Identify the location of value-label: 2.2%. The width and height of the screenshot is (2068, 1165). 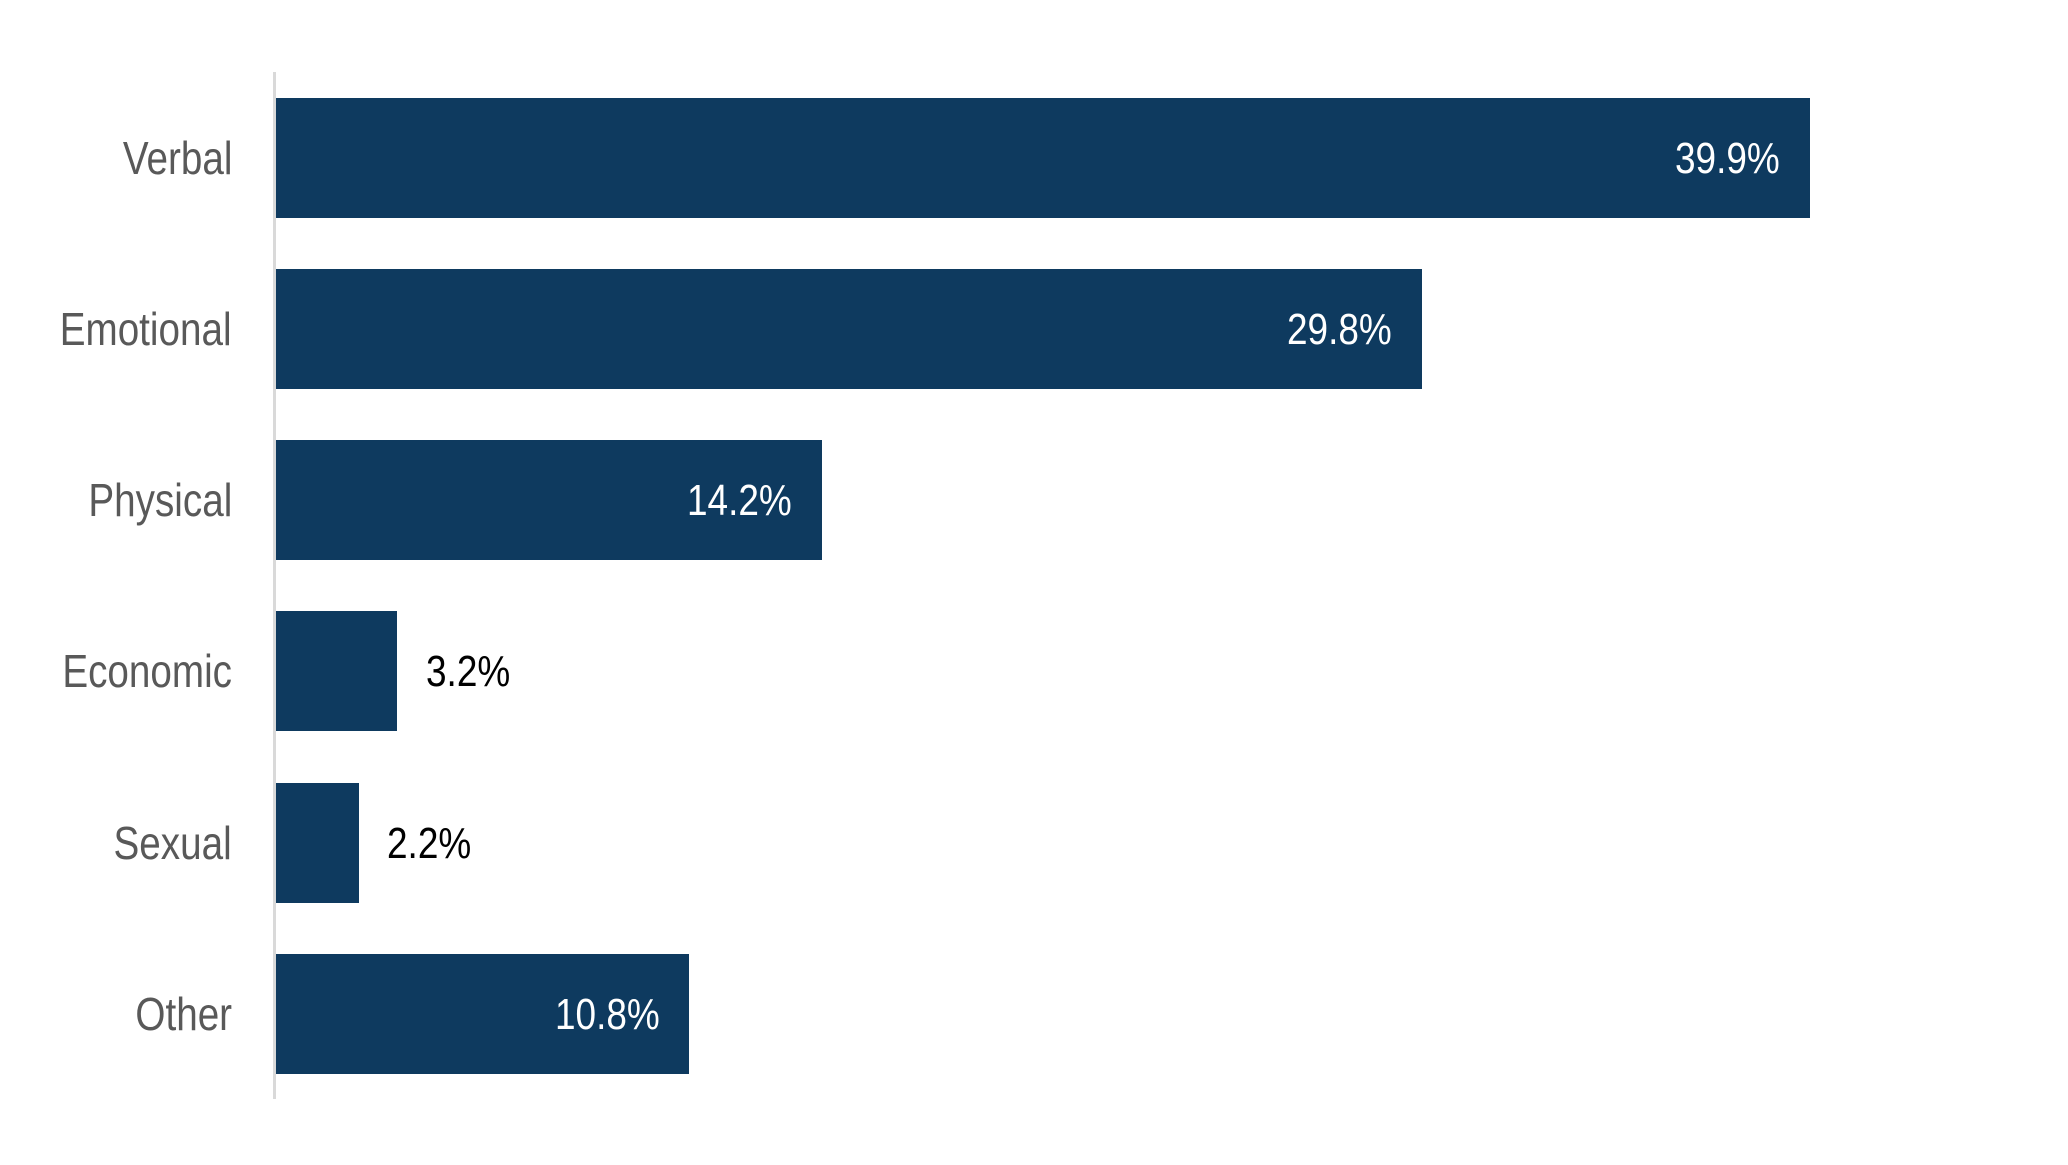
(429, 843).